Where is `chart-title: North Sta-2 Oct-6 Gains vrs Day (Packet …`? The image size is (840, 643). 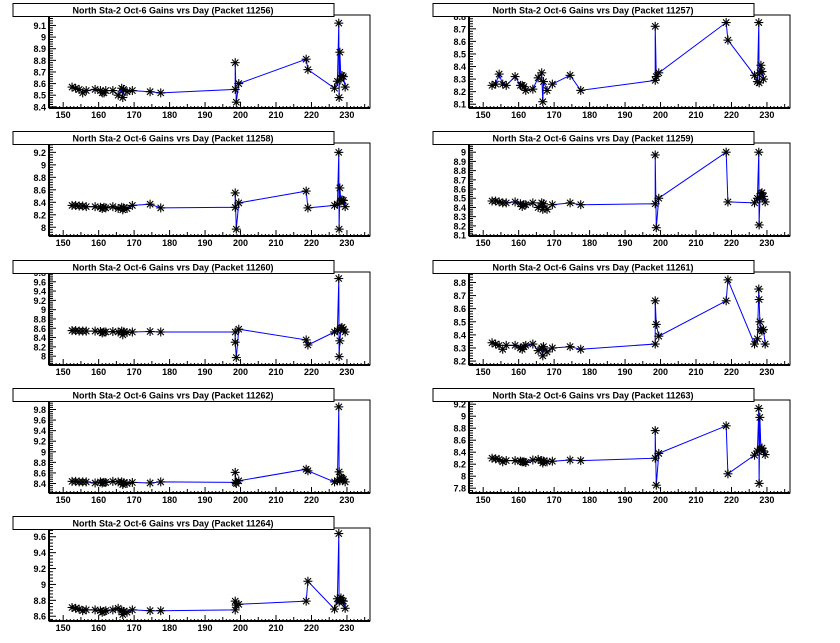
chart-title: North Sta-2 Oct-6 Gains vrs Day (Packet … is located at coordinates (172, 139).